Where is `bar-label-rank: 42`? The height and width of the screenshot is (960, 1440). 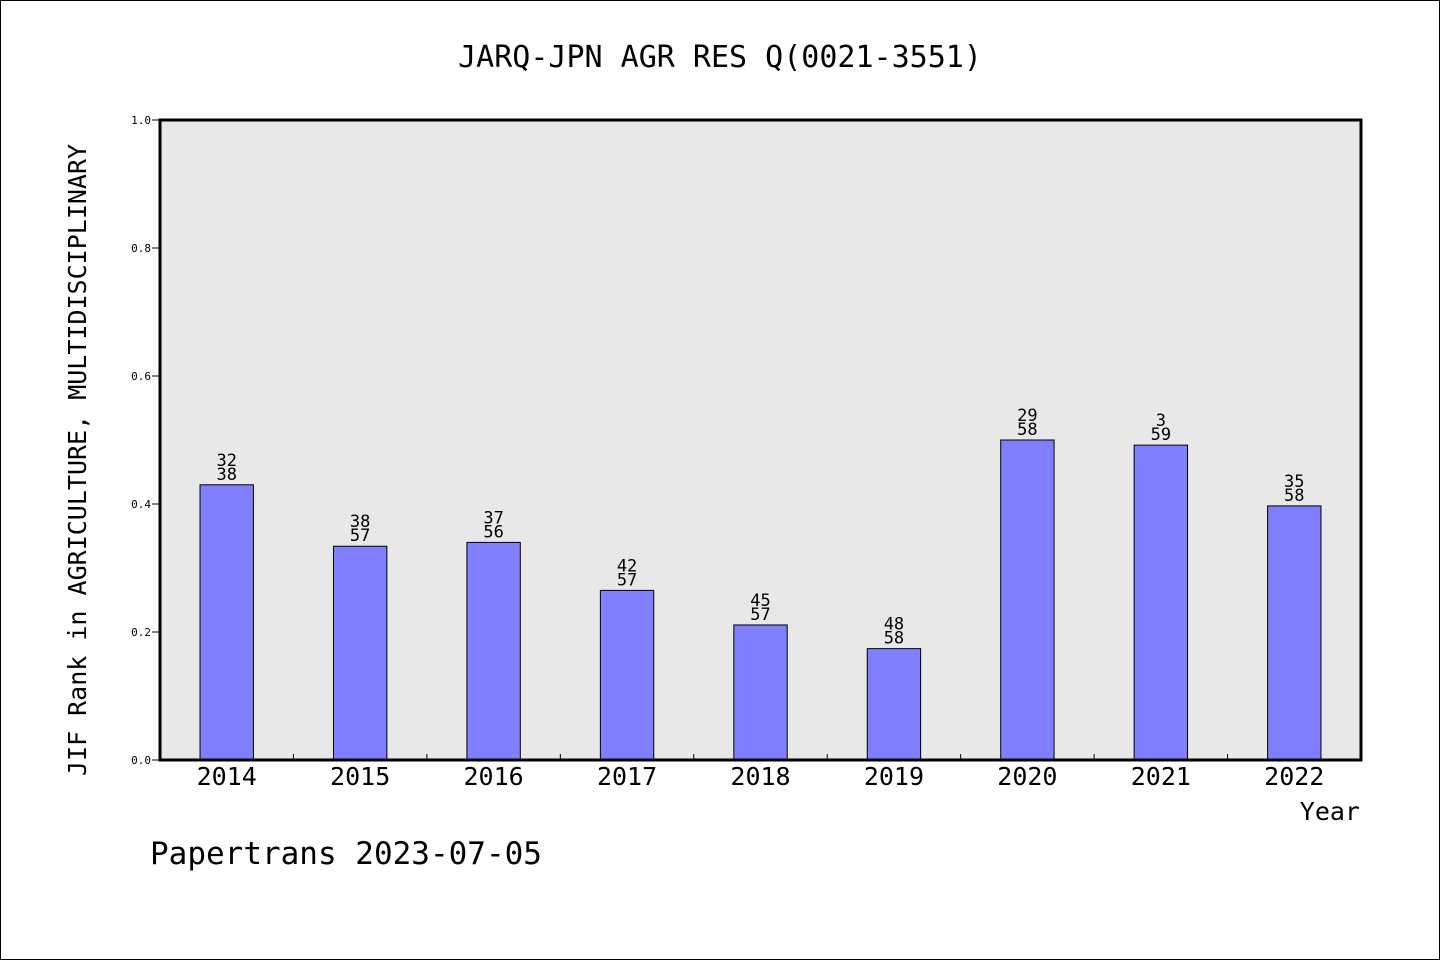 bar-label-rank: 42 is located at coordinates (627, 566).